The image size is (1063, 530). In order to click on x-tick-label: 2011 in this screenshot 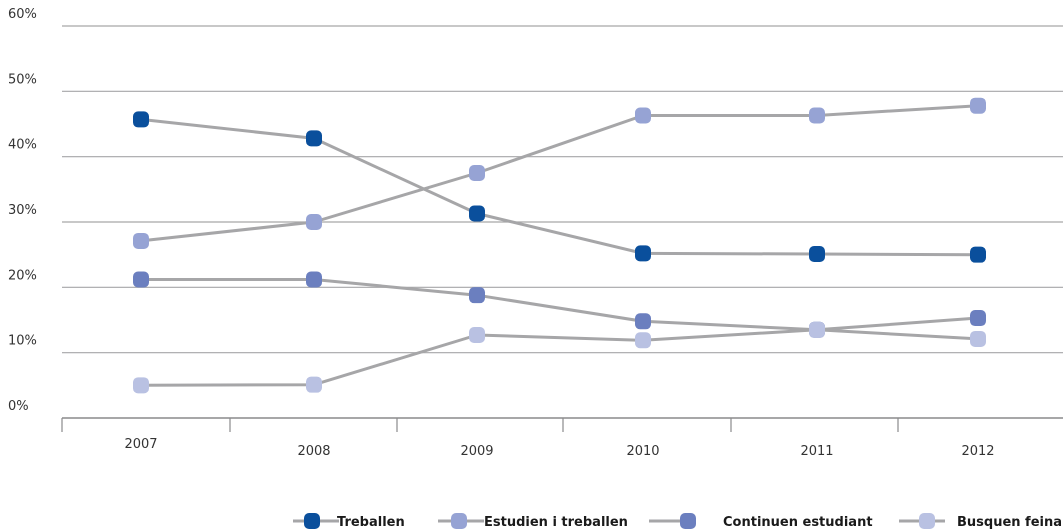, I will do `click(816, 451)`.